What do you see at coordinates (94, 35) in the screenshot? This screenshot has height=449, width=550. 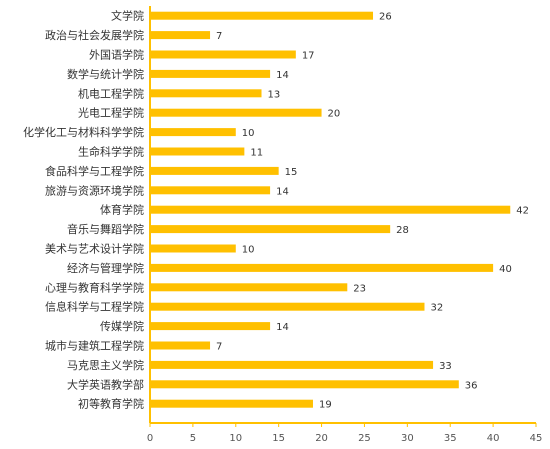 I see `category-label-1: 政治与社会发展学院` at bounding box center [94, 35].